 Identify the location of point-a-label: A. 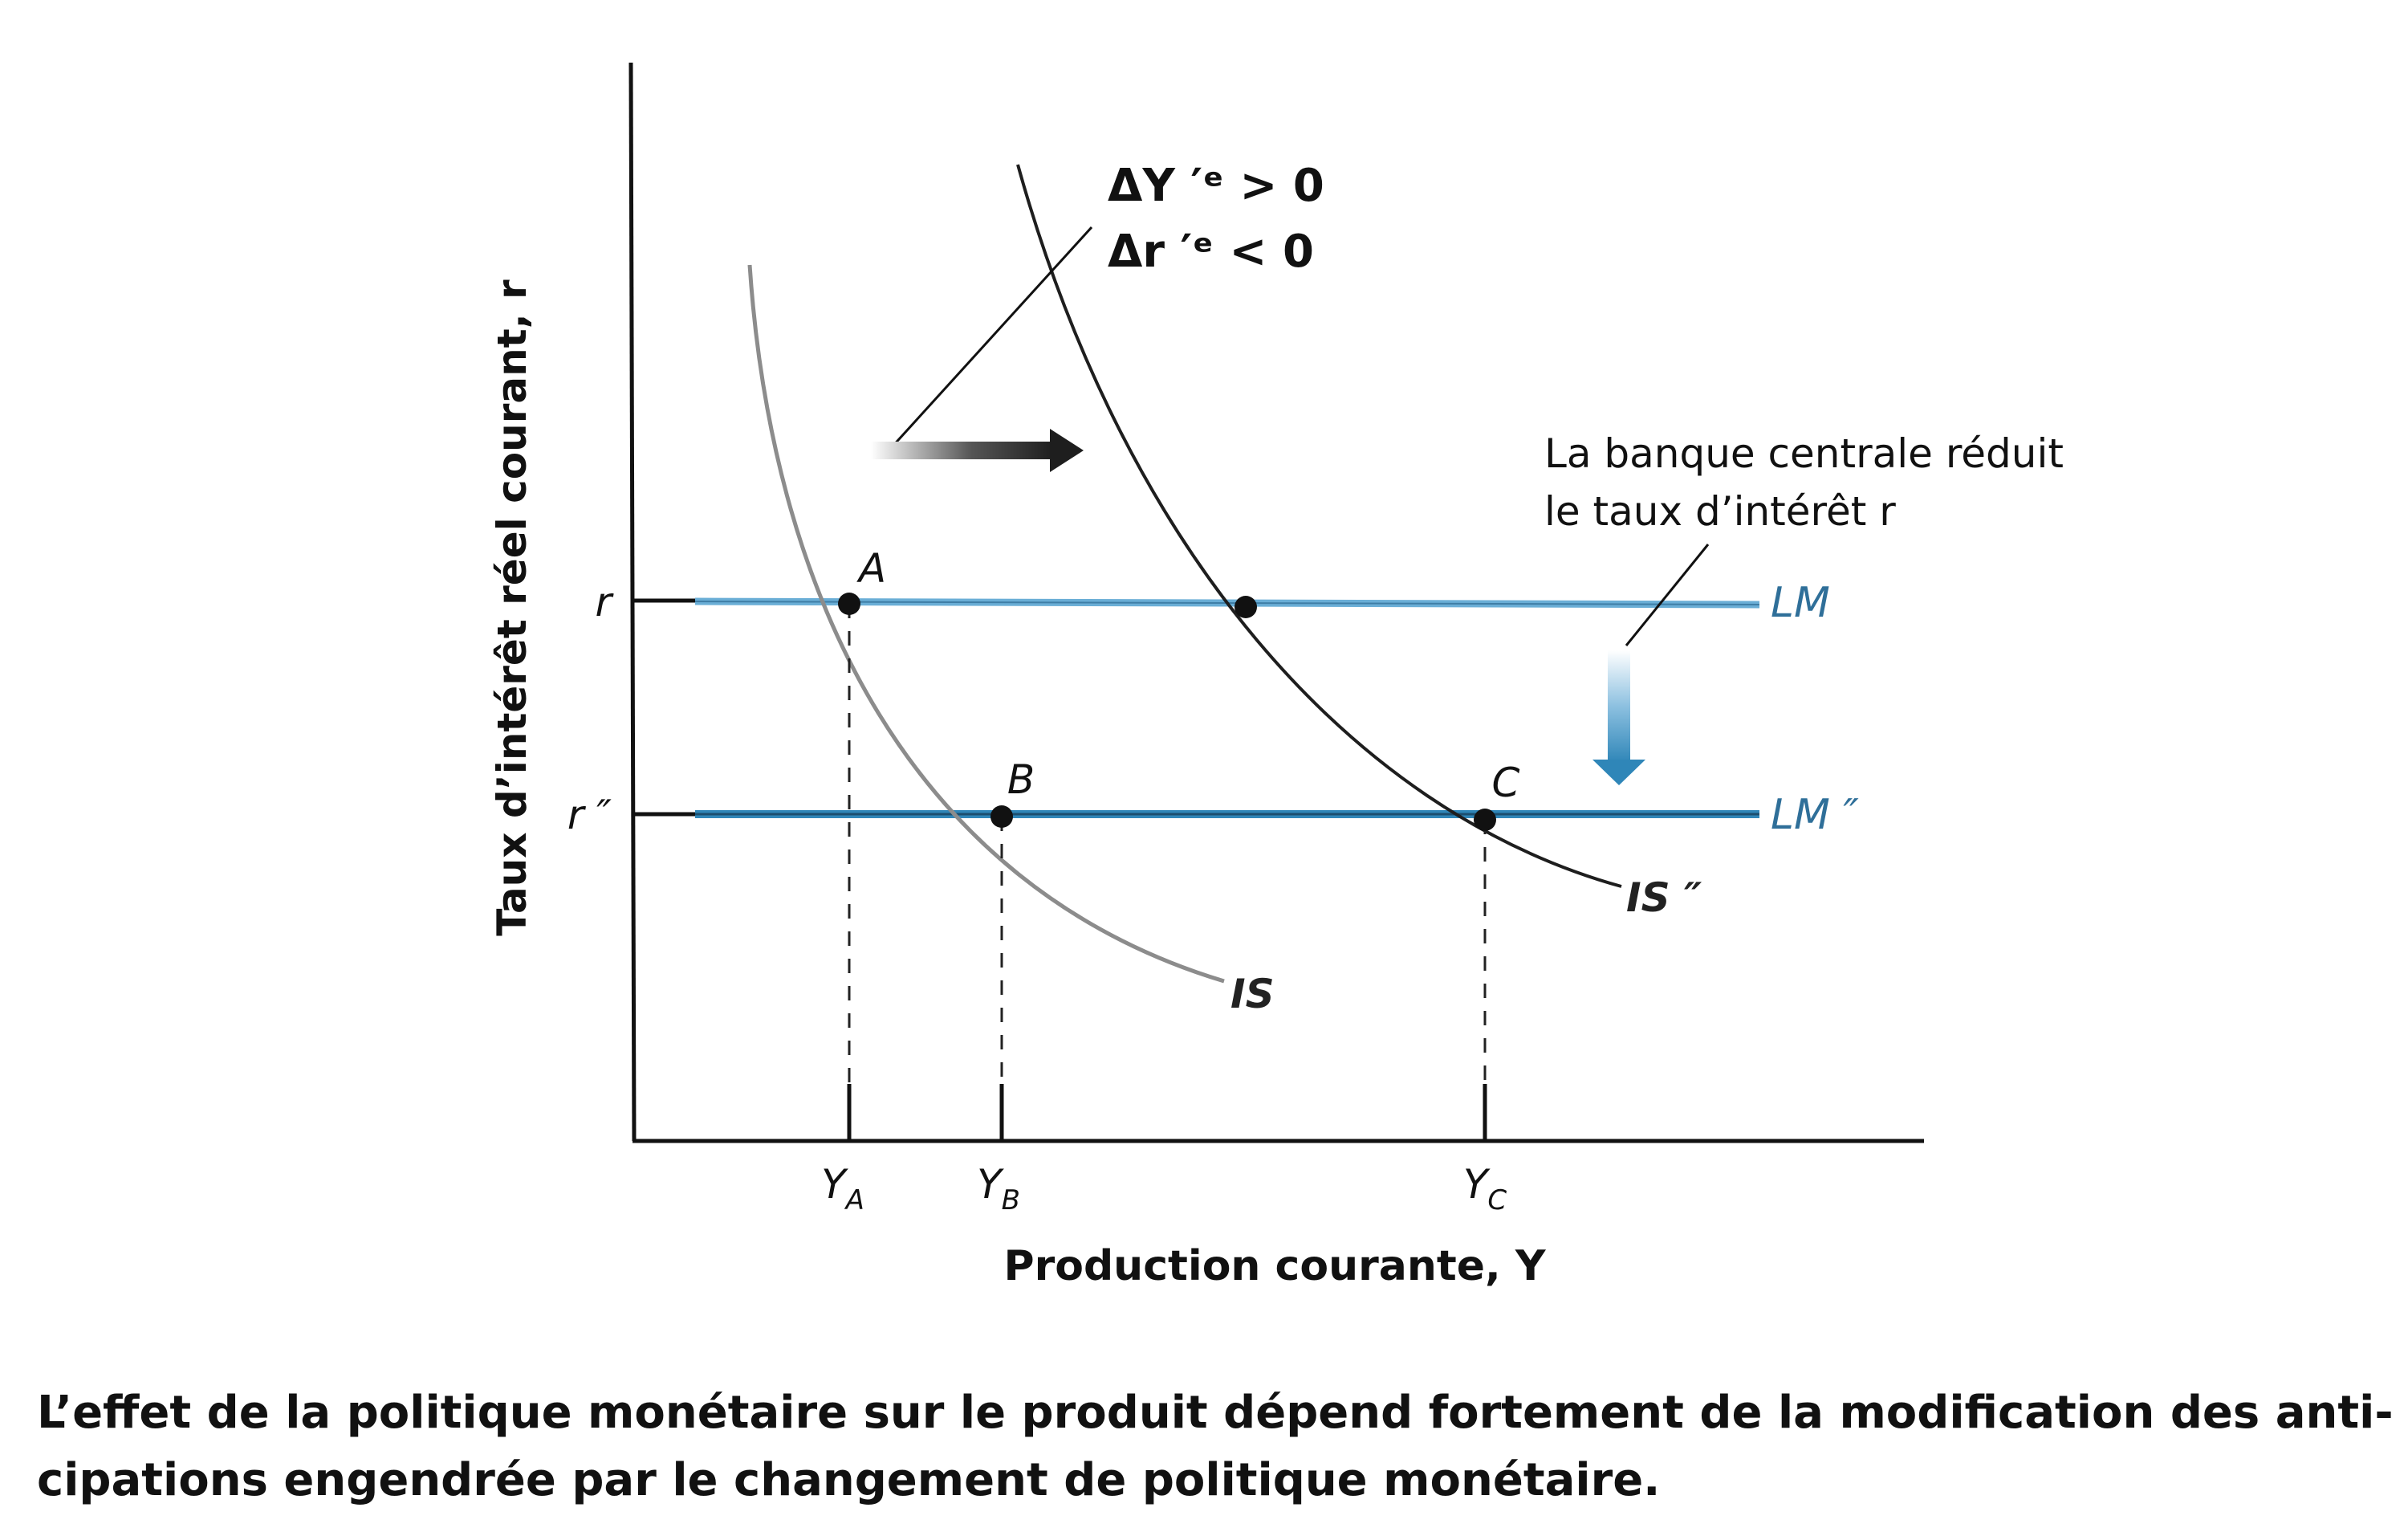
(871, 568).